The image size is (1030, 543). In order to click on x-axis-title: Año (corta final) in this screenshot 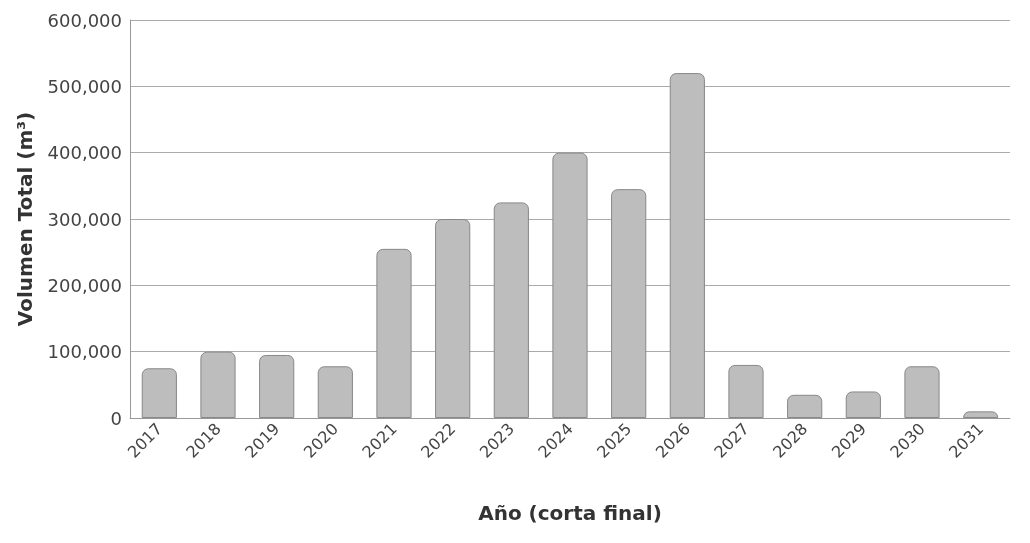, I will do `click(570, 513)`.